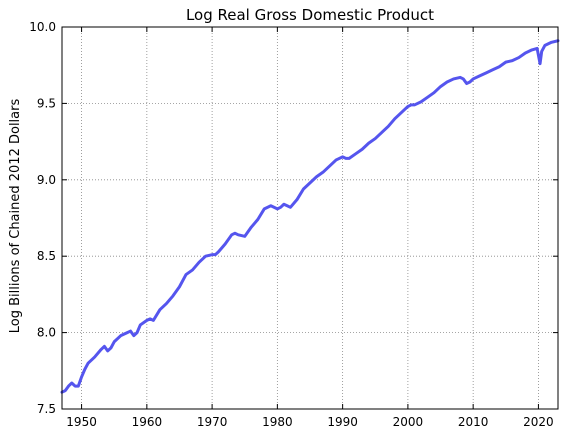 The image size is (565, 440). What do you see at coordinates (81, 422) in the screenshot?
I see `x-tick-label: 1950` at bounding box center [81, 422].